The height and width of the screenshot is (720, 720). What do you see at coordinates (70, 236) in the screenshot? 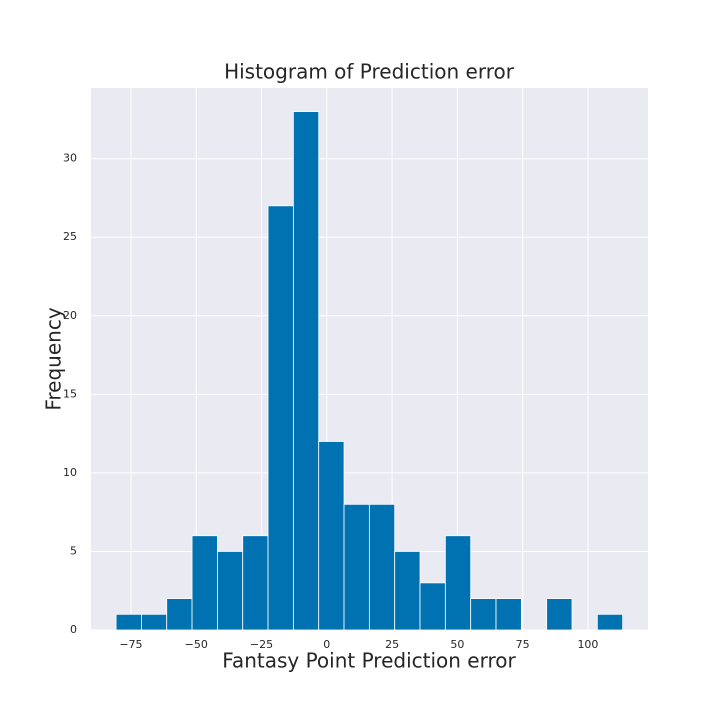
I see `y-tick-label: 25` at bounding box center [70, 236].